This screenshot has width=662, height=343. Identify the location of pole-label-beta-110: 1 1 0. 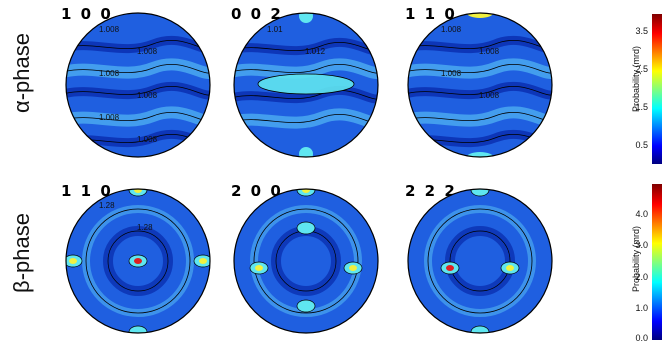
(87, 191).